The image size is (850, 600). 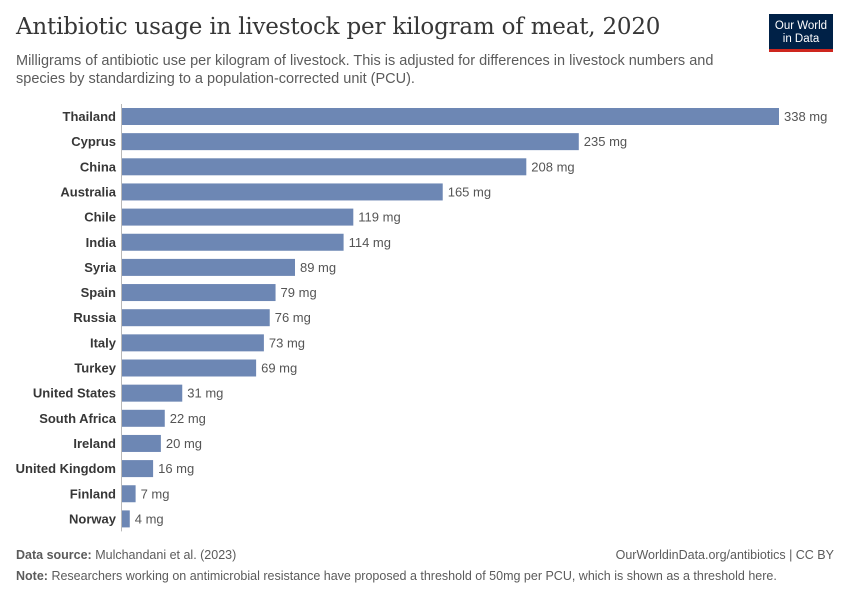 What do you see at coordinates (801, 26) in the screenshot?
I see `logo-line-1: Our World` at bounding box center [801, 26].